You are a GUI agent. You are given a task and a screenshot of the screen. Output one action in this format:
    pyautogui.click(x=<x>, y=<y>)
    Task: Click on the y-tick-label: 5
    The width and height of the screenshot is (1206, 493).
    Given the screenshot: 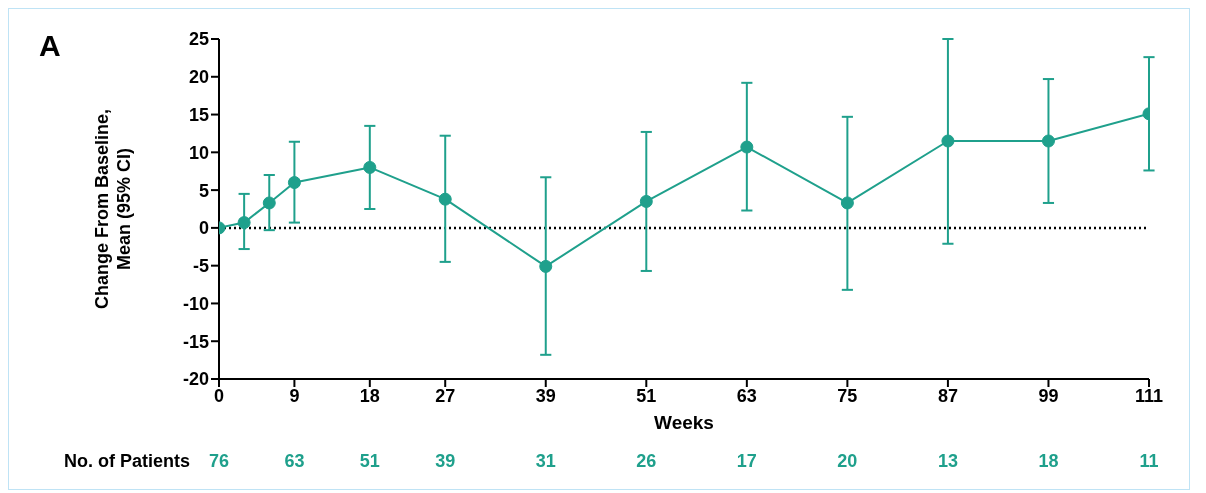 What is the action you would take?
    pyautogui.click(x=203, y=190)
    